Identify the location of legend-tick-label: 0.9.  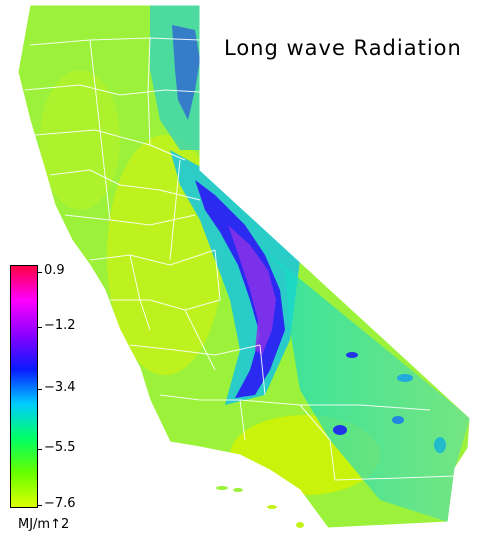
(54, 270).